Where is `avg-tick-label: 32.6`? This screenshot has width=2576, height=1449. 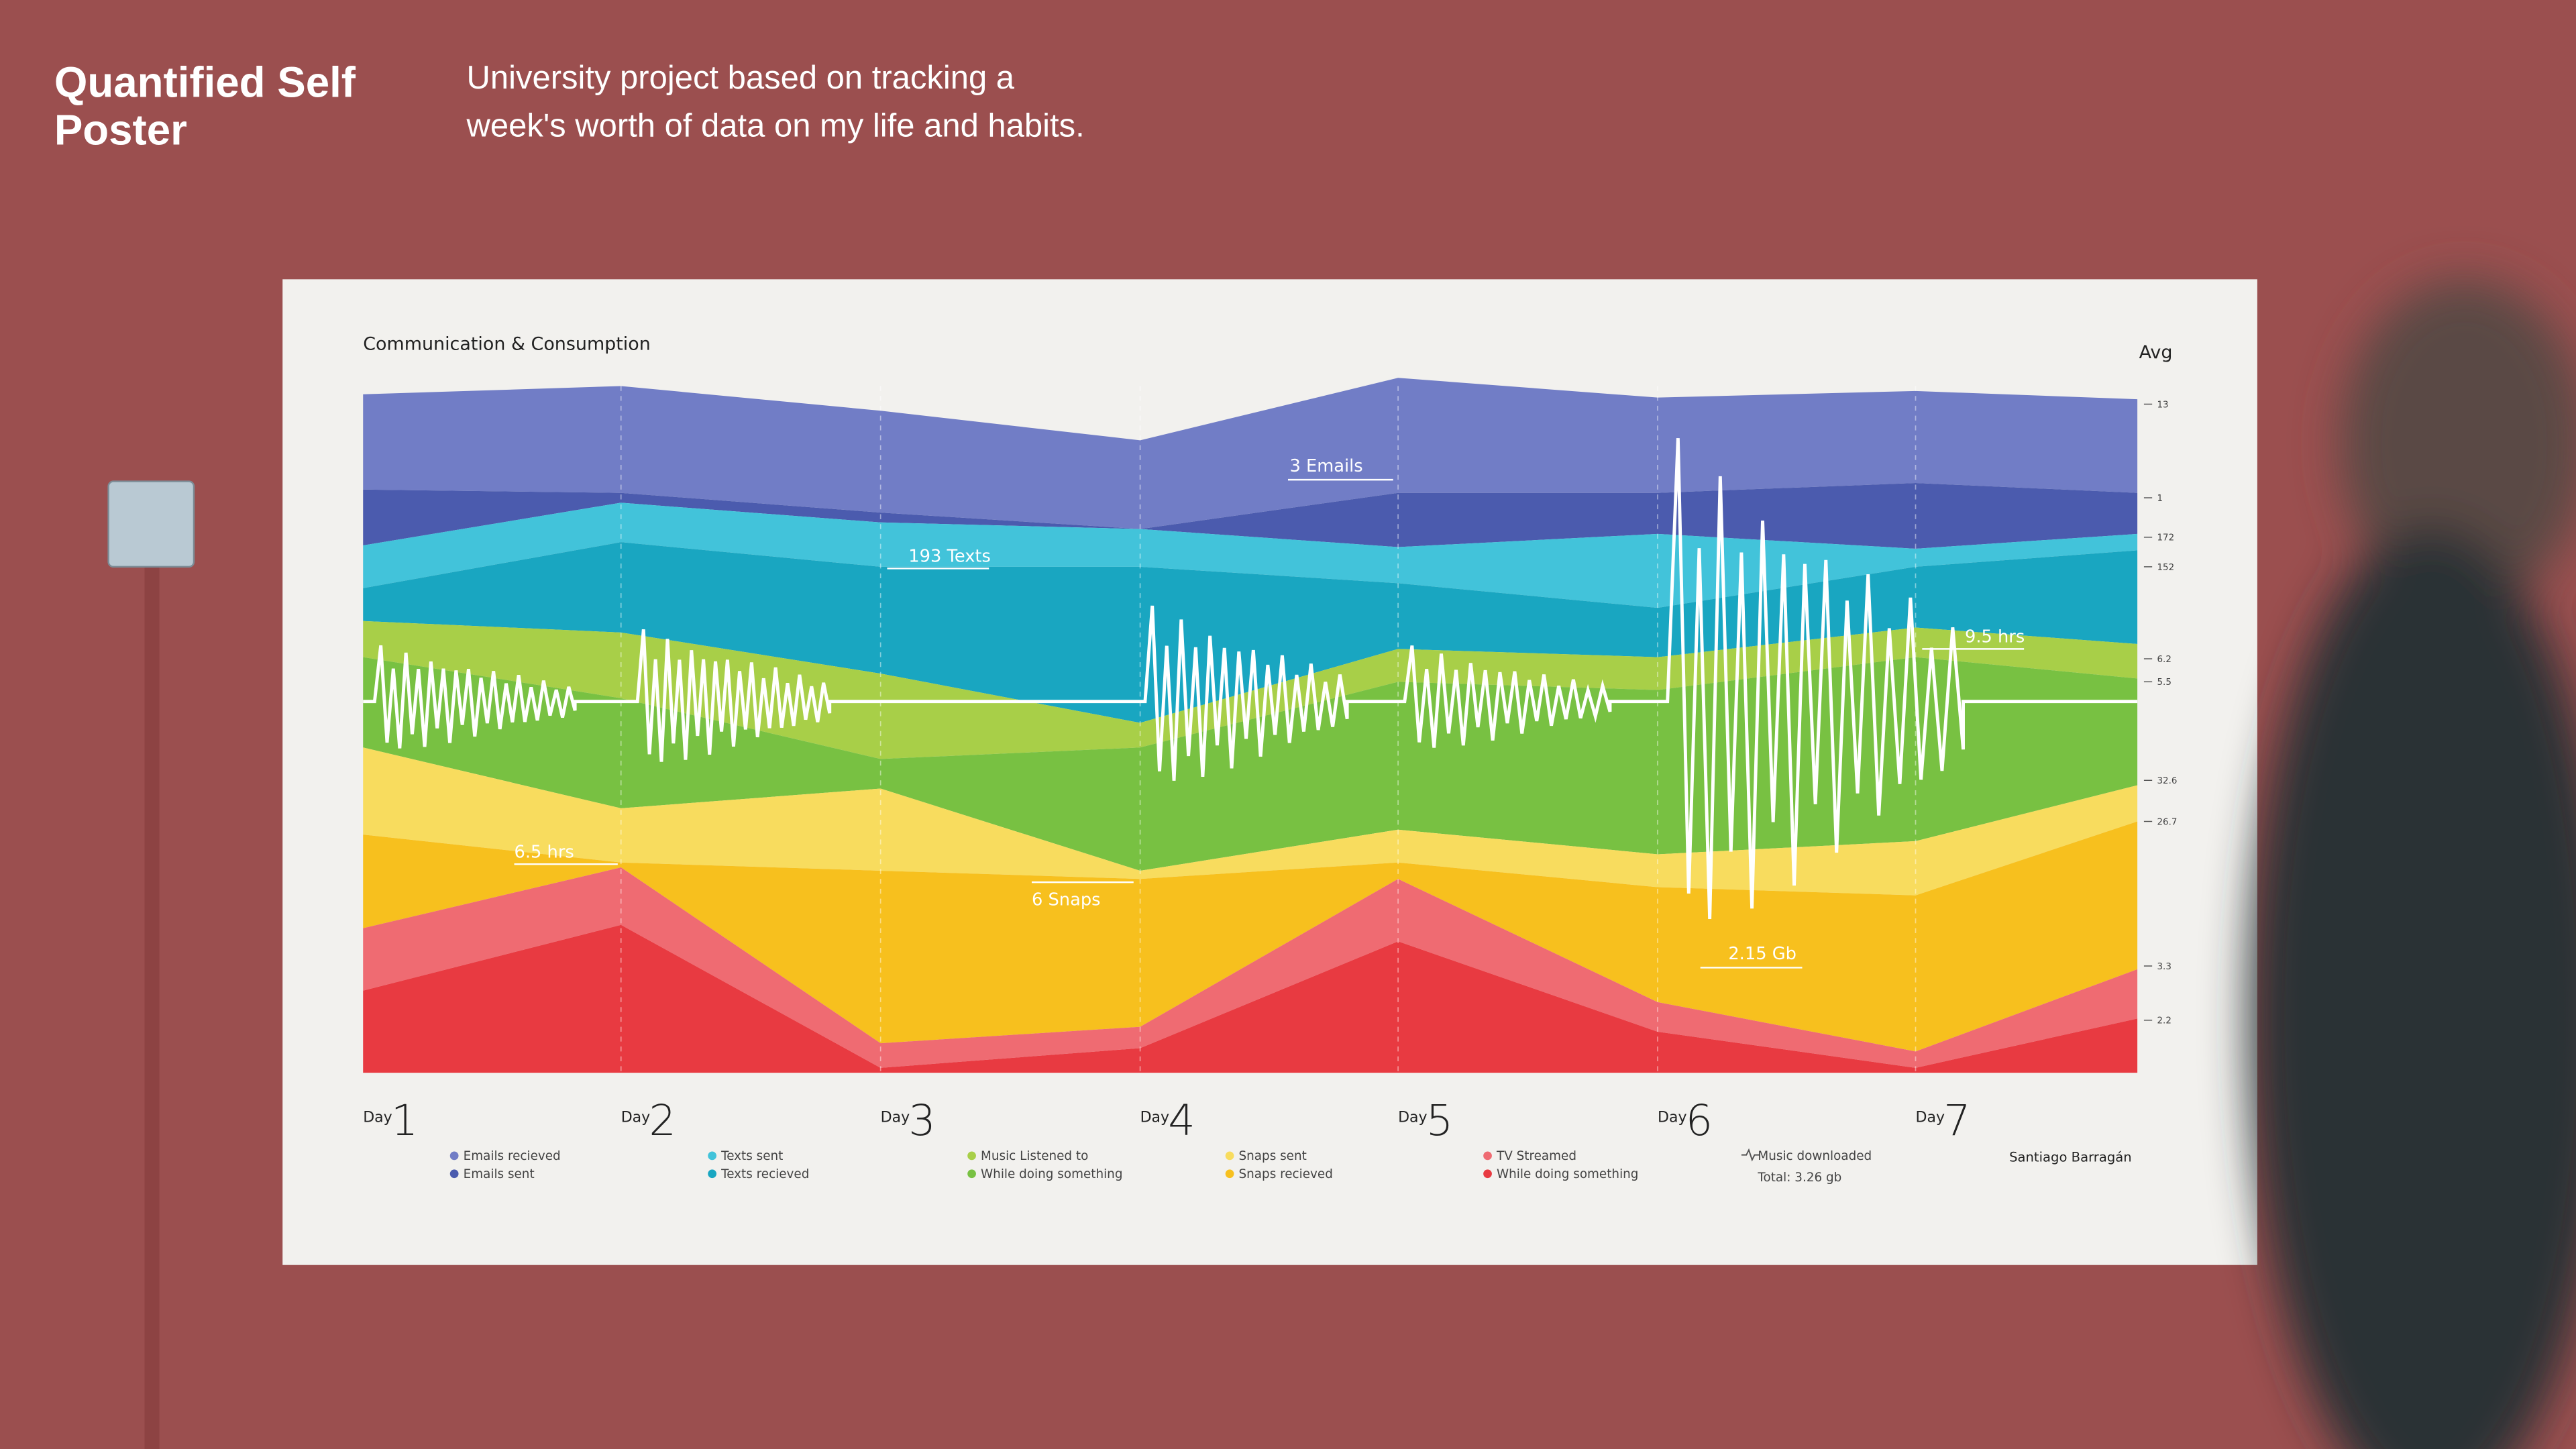
avg-tick-label: 32.6 is located at coordinates (2167, 781).